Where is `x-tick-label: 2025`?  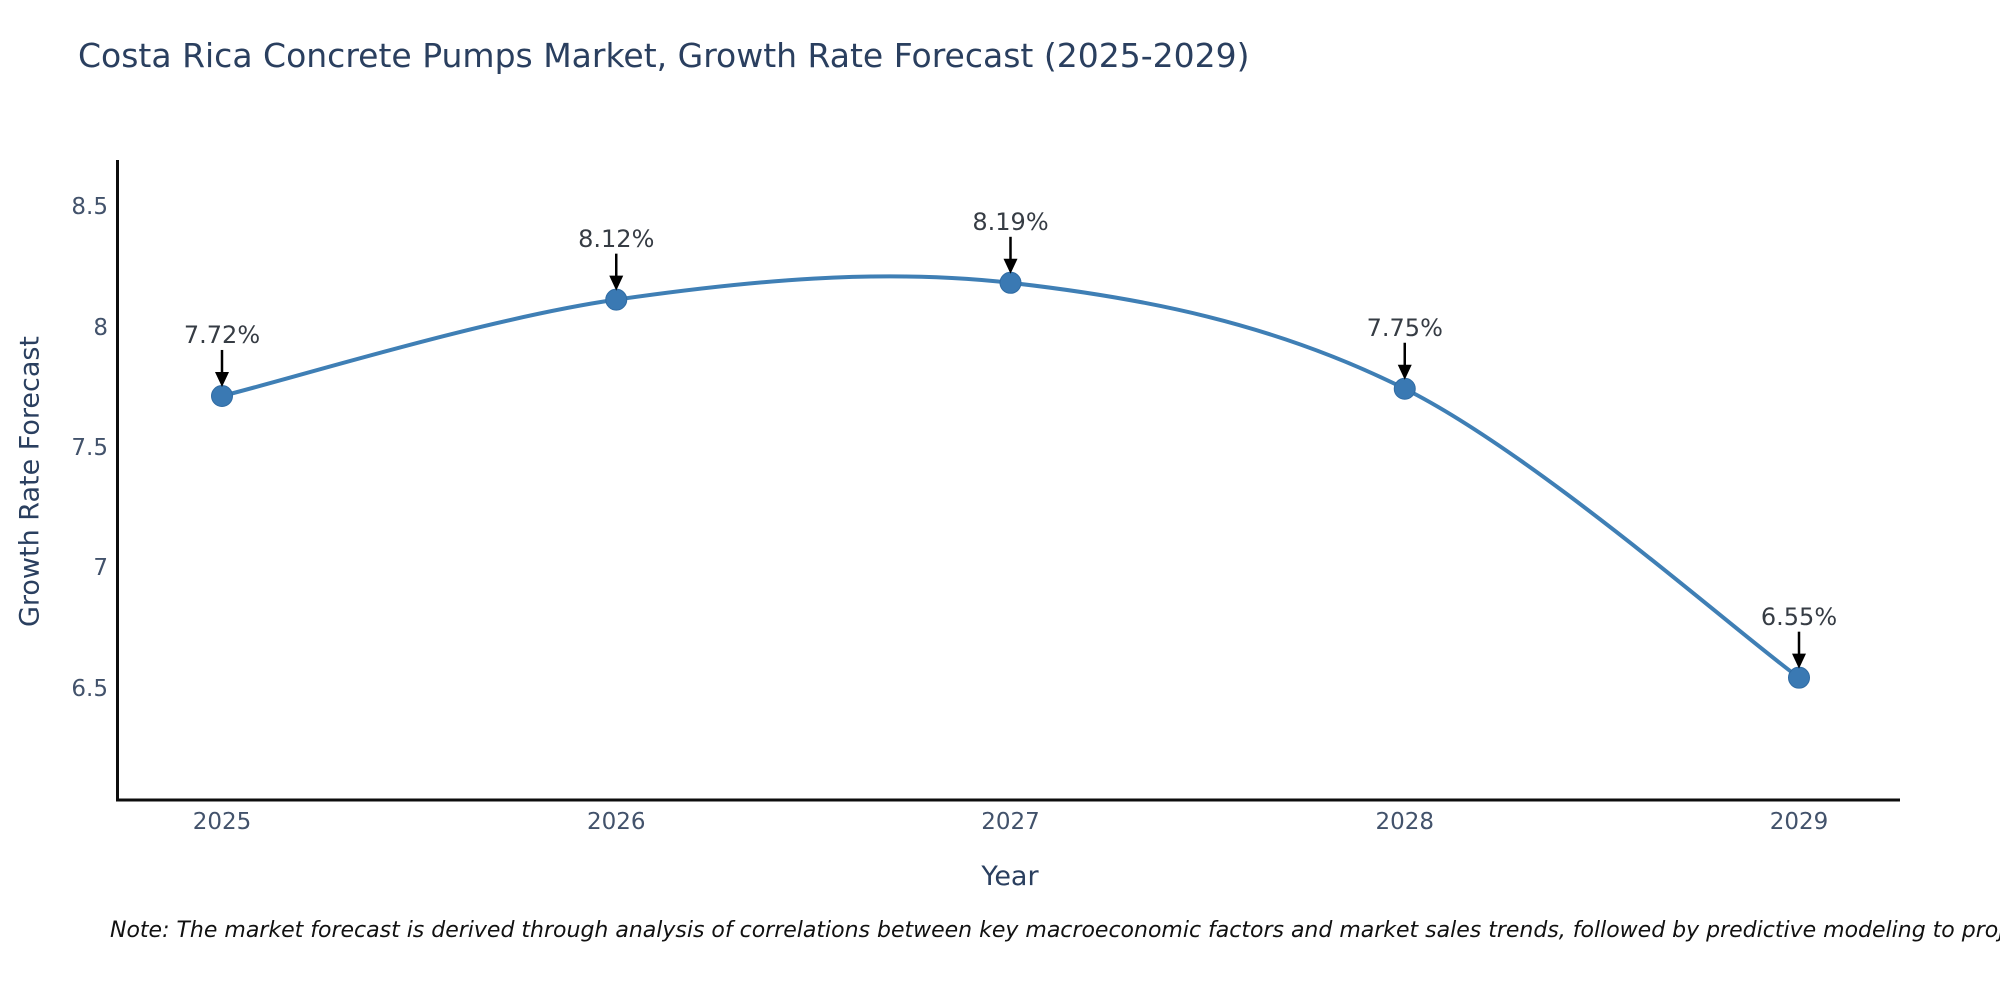 x-tick-label: 2025 is located at coordinates (222, 822).